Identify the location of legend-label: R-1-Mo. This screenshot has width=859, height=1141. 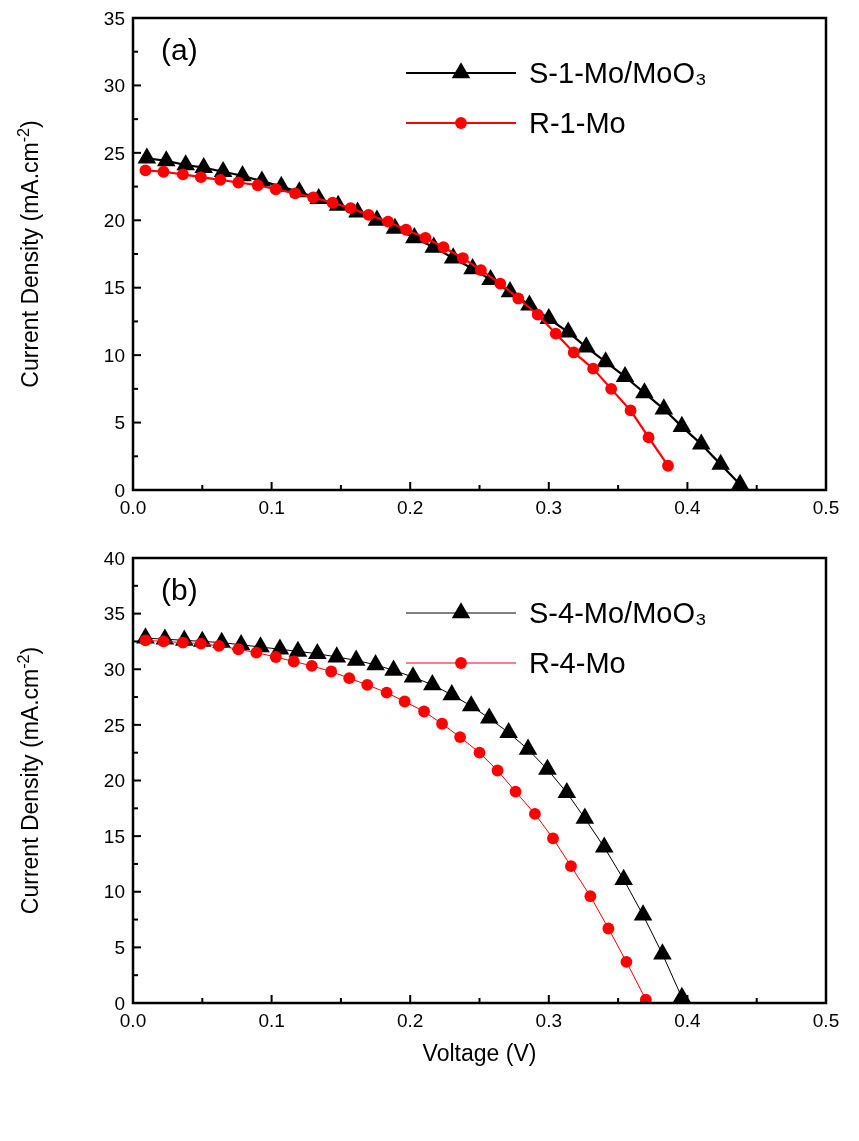
(577, 123).